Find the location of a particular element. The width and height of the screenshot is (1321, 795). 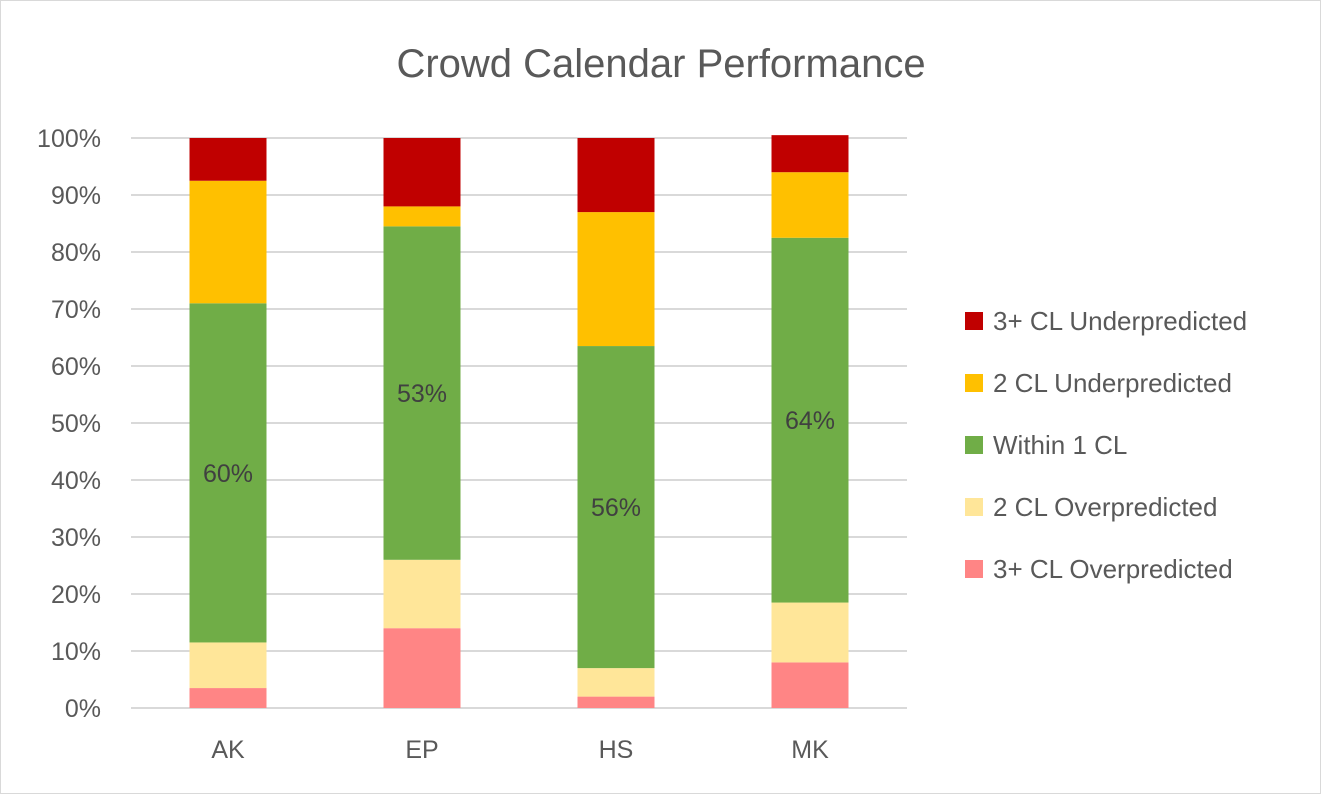

y-tick-label: 70% is located at coordinates (76, 310).